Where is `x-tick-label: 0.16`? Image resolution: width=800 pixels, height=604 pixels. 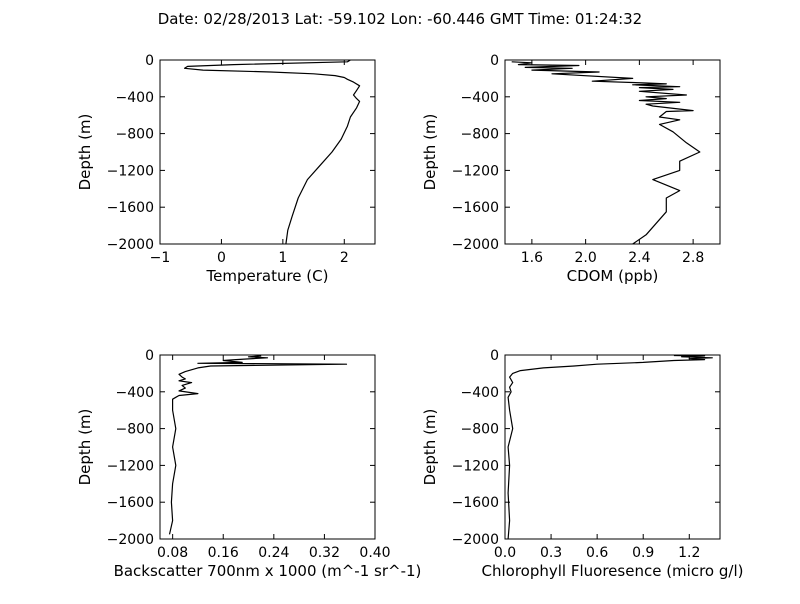 x-tick-label: 0.16 is located at coordinates (223, 553).